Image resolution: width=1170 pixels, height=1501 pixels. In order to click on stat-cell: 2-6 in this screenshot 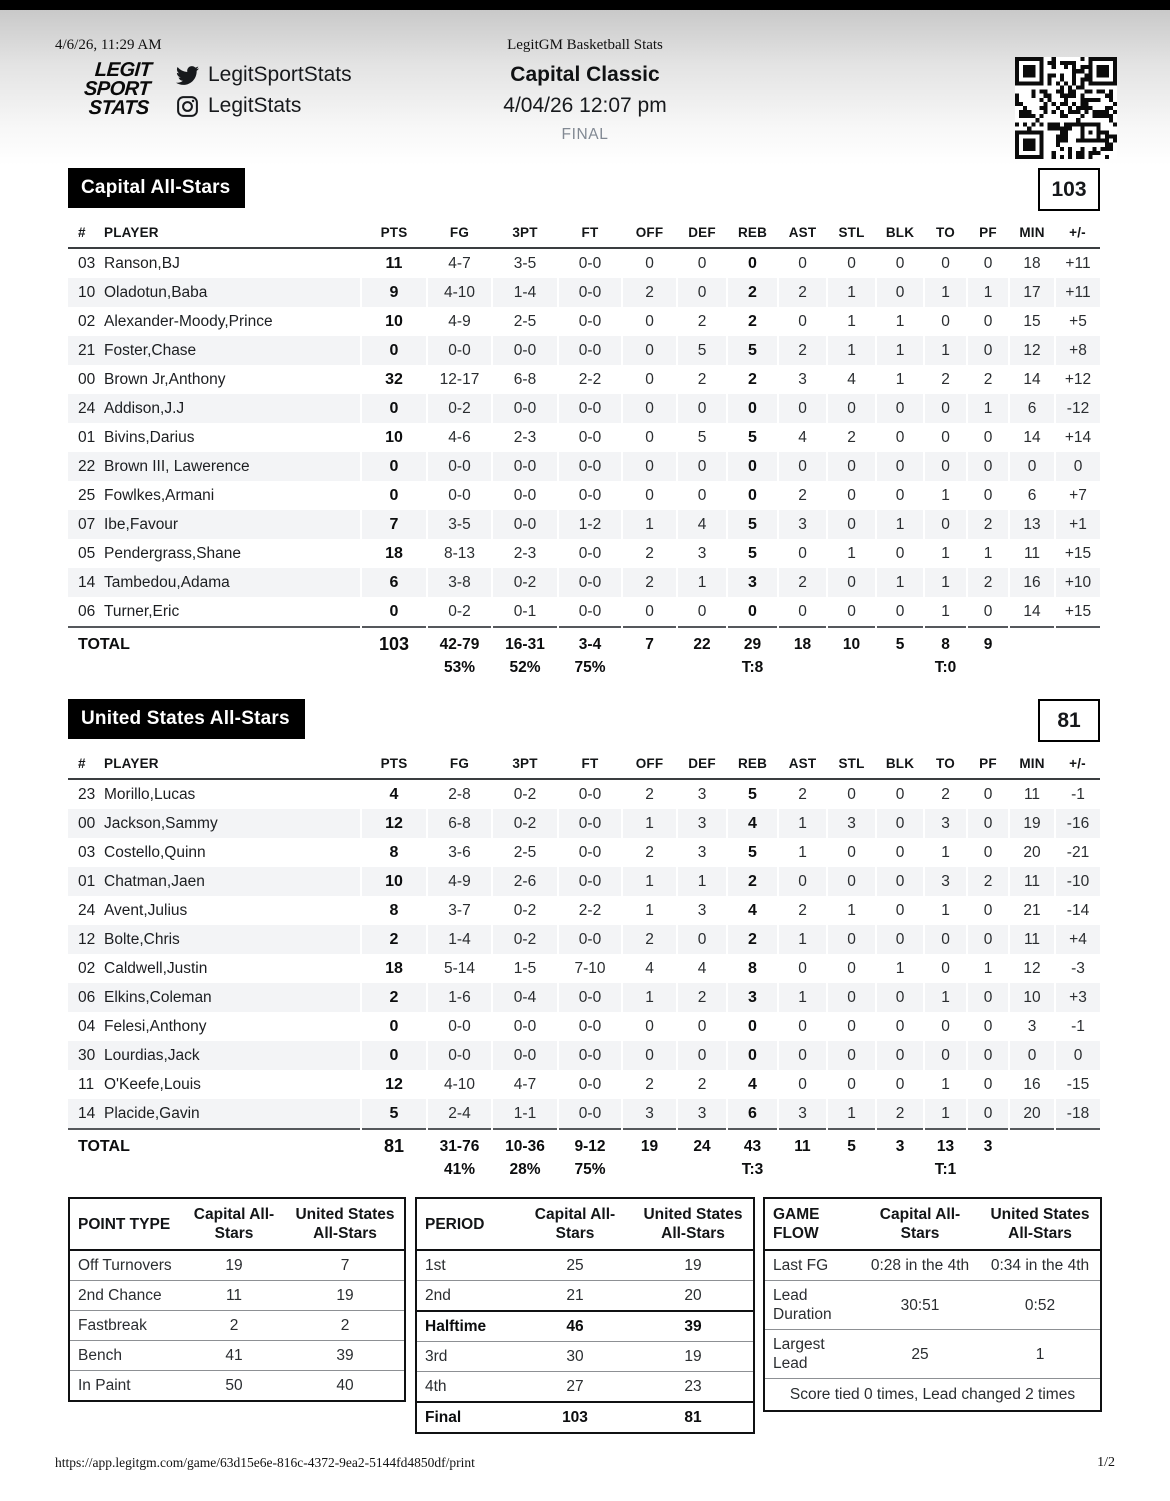, I will do `click(524, 881)`.